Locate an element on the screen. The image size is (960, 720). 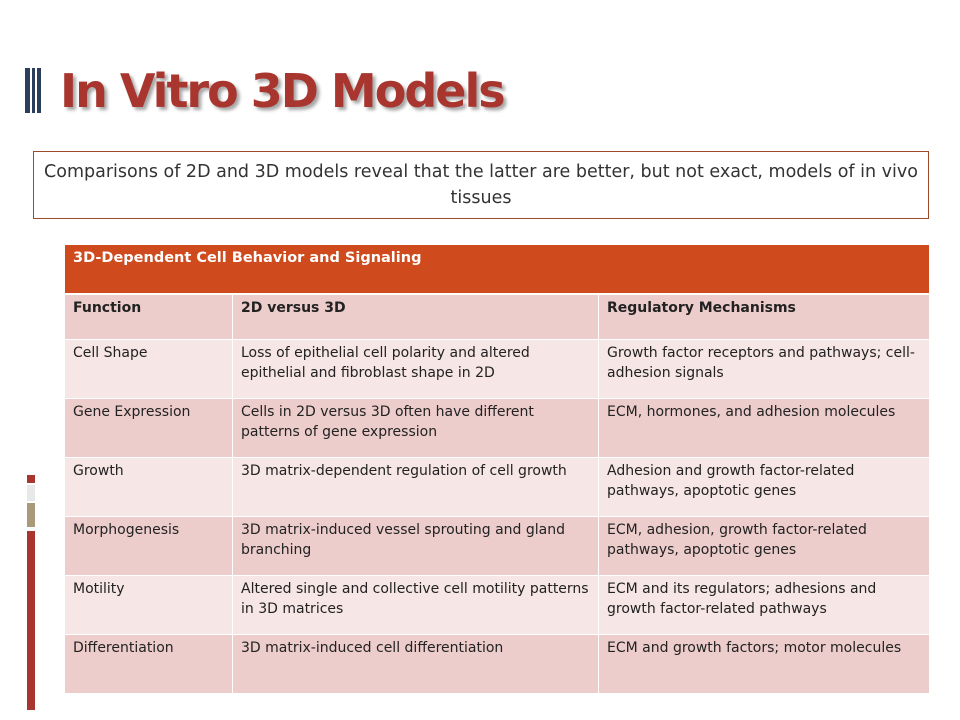
cell-regulatory: ECM, hormones, and adhesion molecules is located at coordinates (763, 428).